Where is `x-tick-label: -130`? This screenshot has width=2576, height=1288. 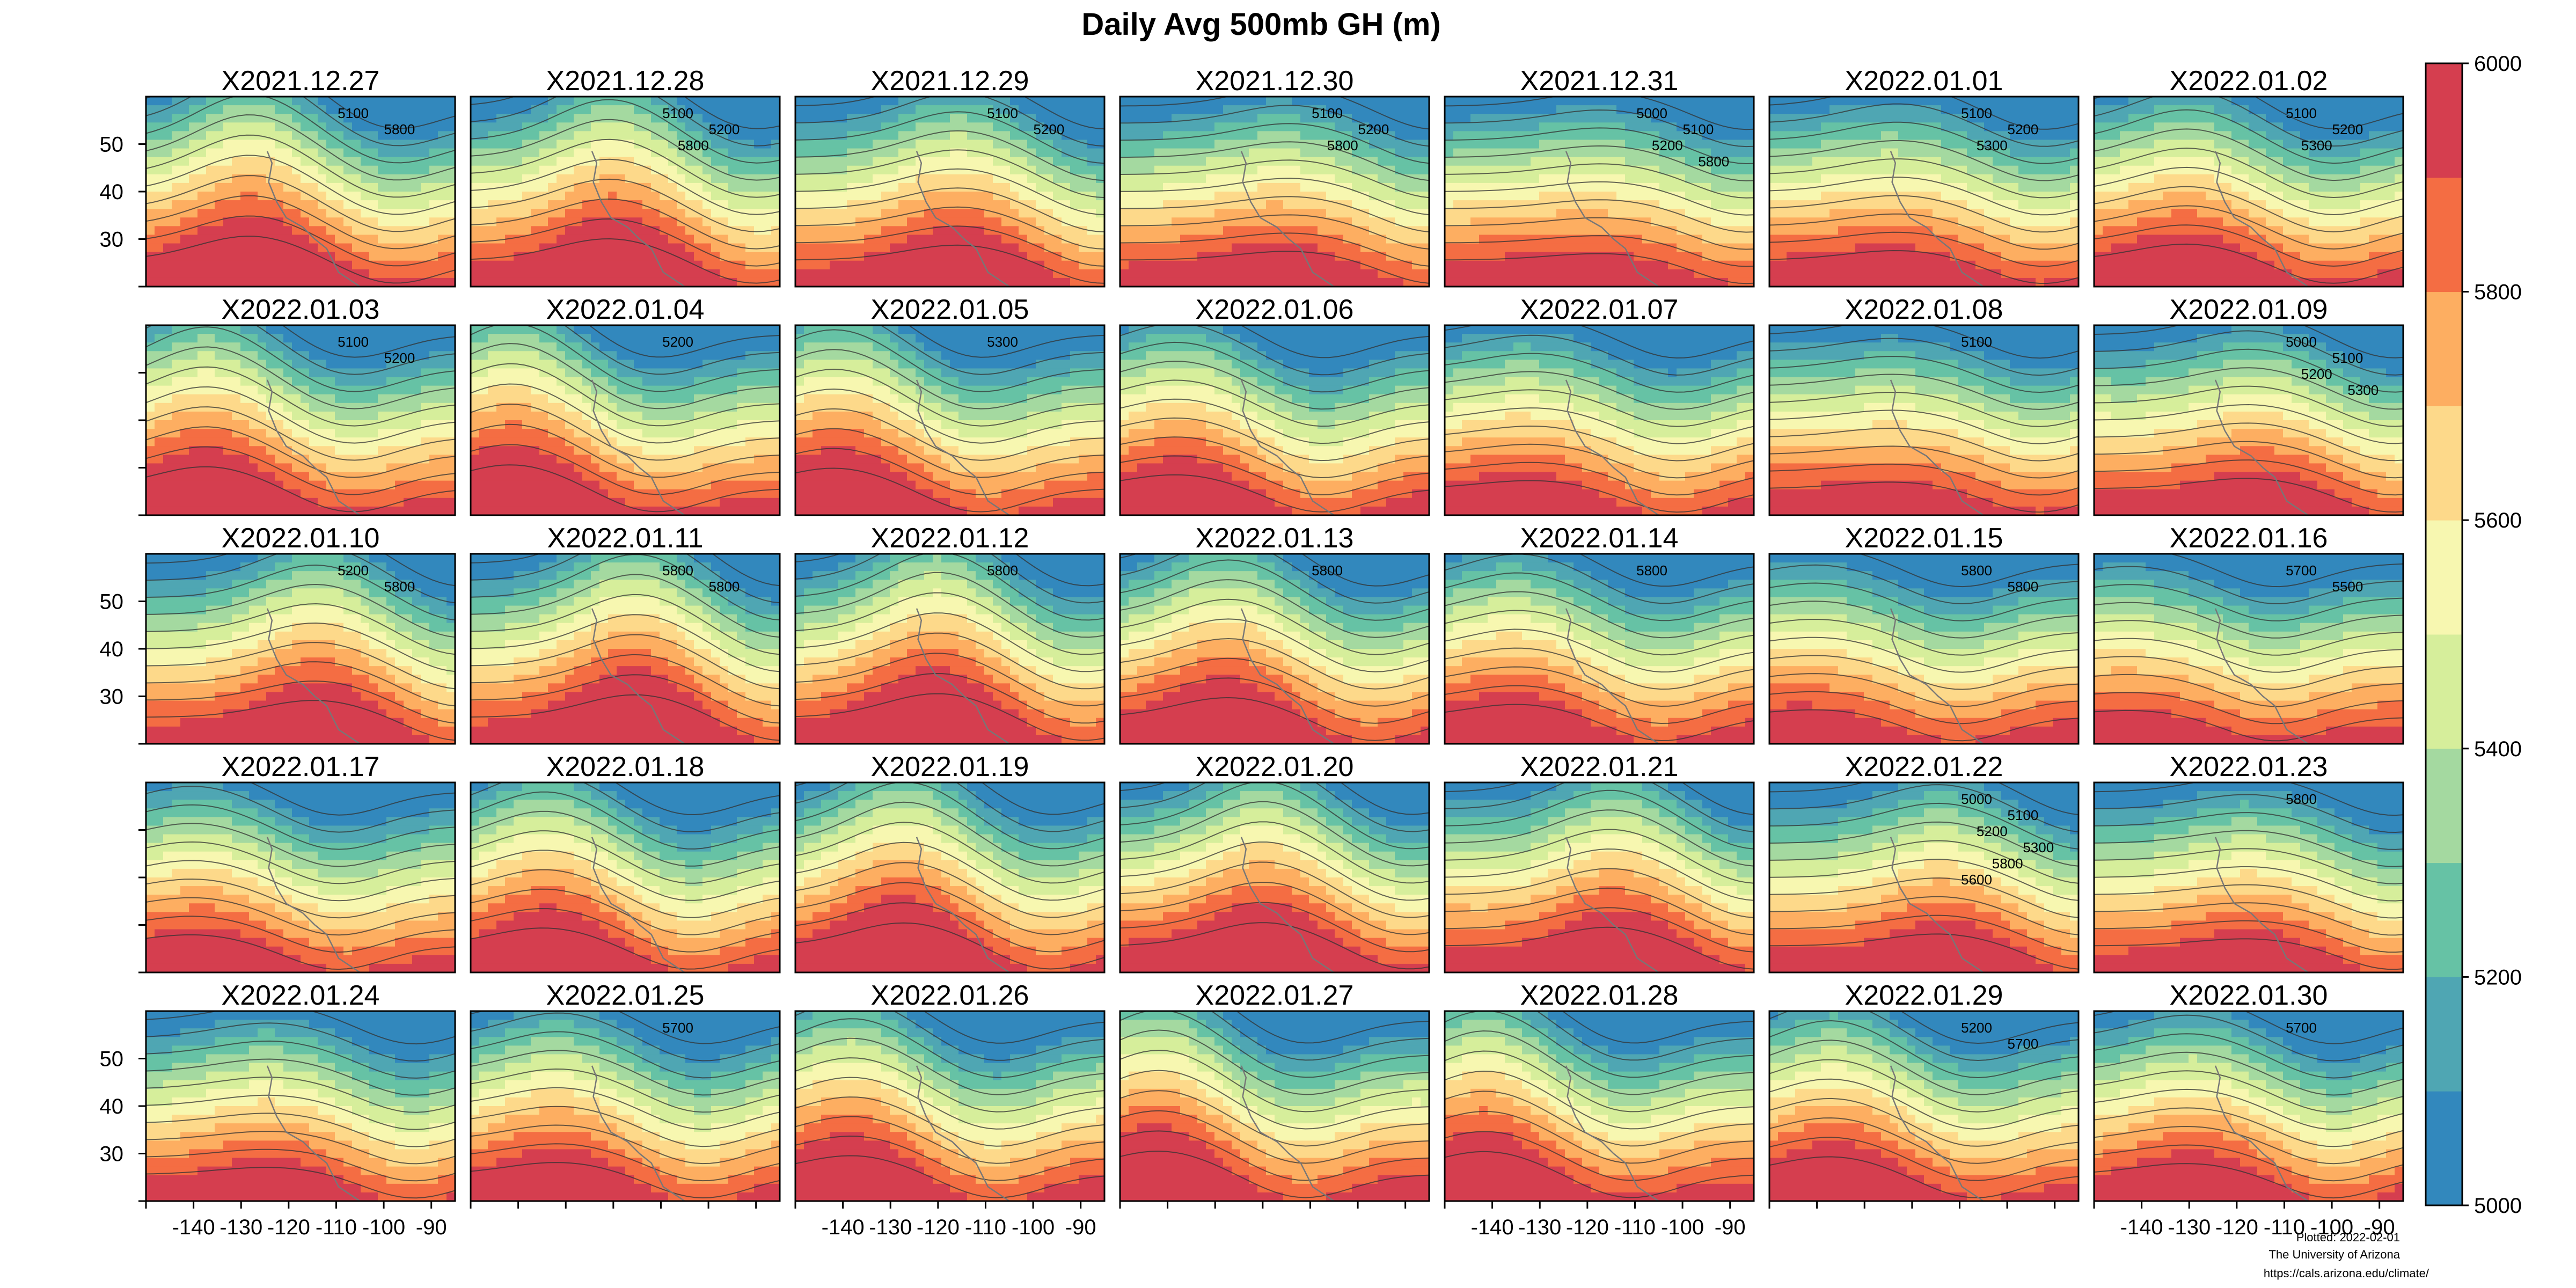
x-tick-label: -130 is located at coordinates (2189, 1227).